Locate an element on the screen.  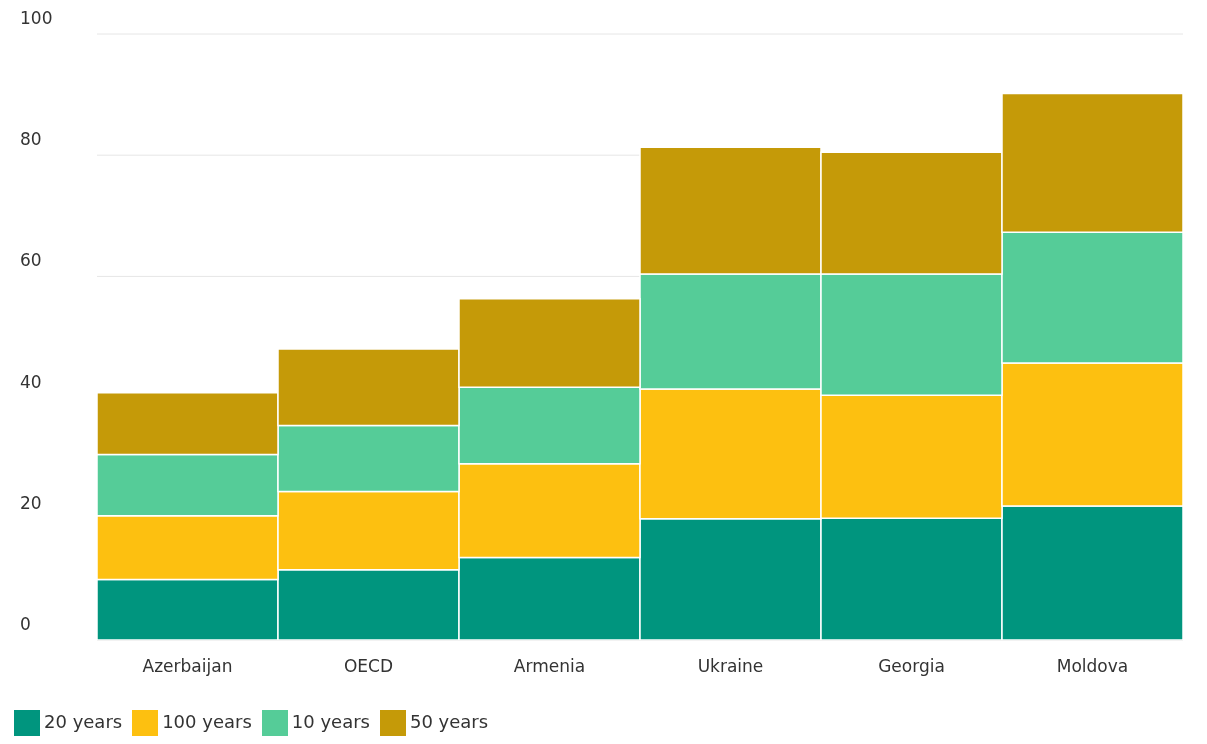
legend-label: 20 years is located at coordinates (83, 721).